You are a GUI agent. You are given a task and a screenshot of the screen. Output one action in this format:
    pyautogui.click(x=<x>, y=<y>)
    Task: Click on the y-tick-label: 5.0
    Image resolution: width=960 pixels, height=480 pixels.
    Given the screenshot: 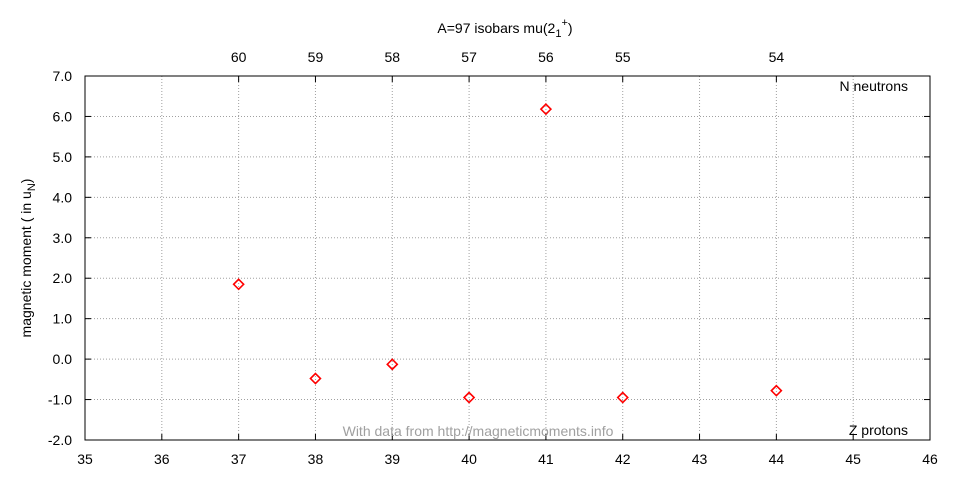 What is the action you would take?
    pyautogui.click(x=63, y=157)
    